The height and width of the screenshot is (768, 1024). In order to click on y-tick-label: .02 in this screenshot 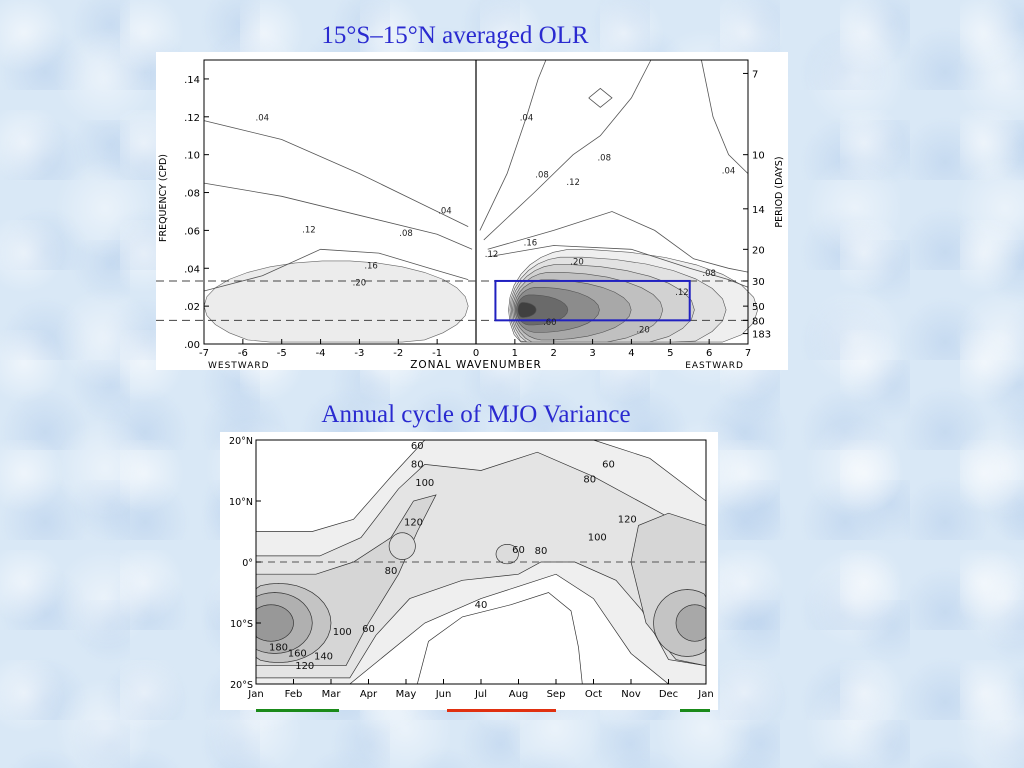, I will do `click(192, 307)`.